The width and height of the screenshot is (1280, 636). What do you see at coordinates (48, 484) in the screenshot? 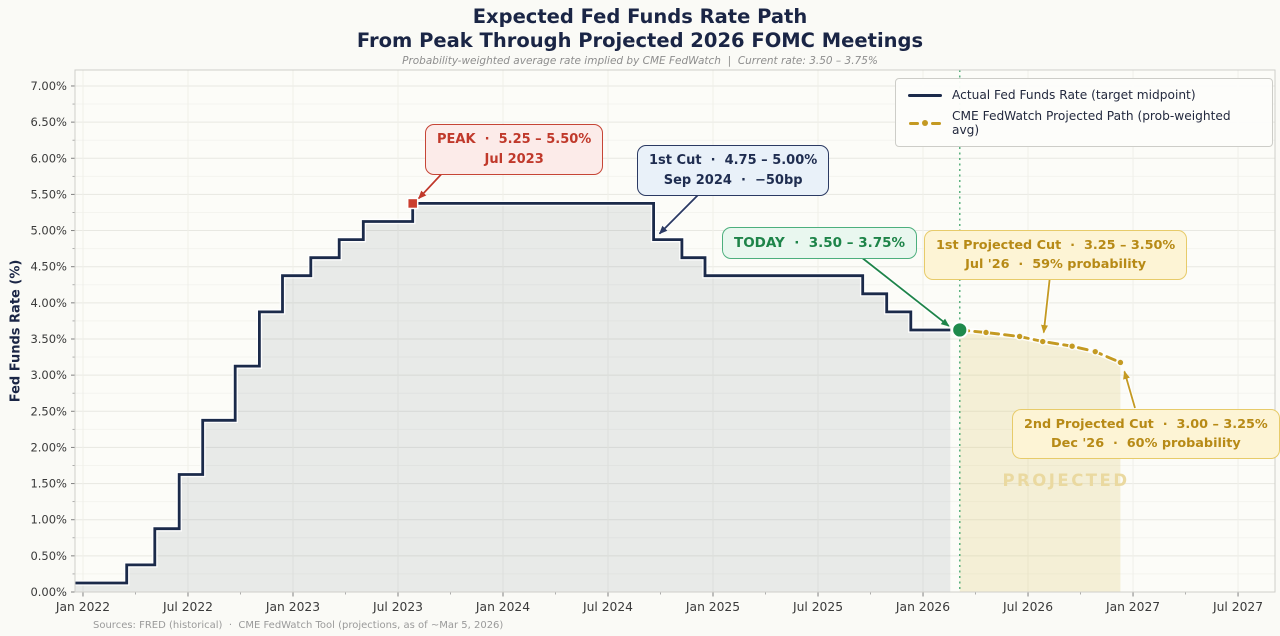
I see `y-tick-label: 1.50%` at bounding box center [48, 484].